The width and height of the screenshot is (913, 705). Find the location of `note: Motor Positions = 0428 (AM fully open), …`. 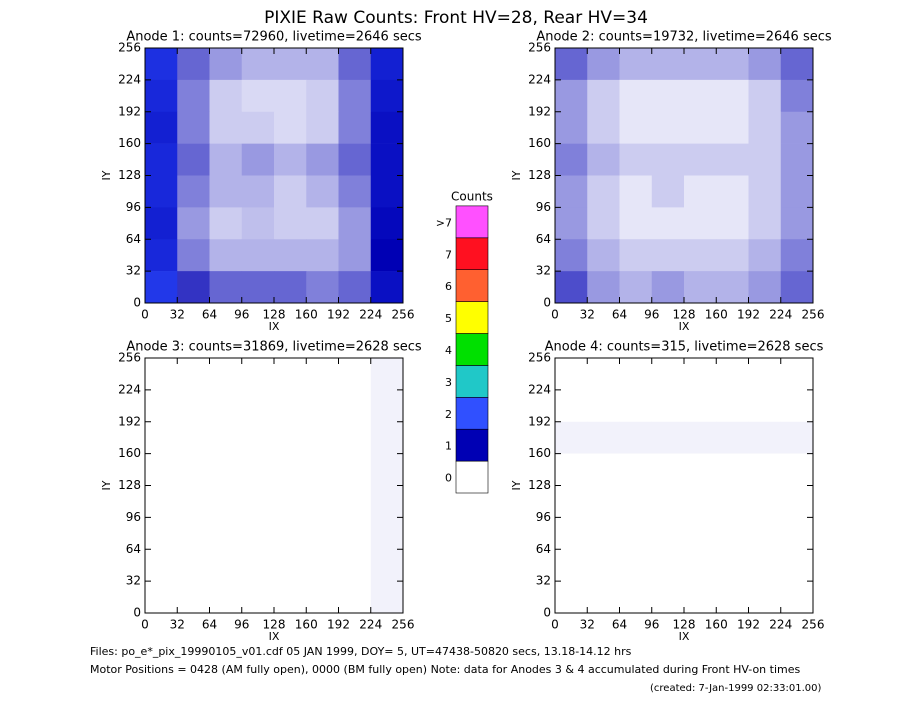

note: Motor Positions = 0428 (AM fully open), … is located at coordinates (445, 669).